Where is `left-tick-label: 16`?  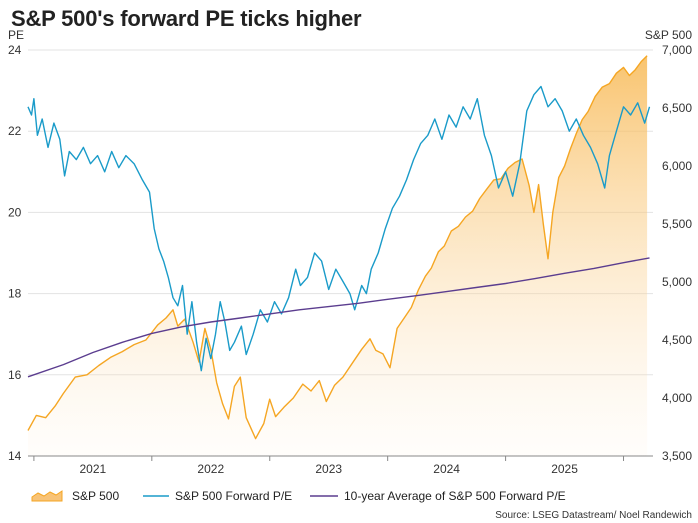
left-tick-label: 16 is located at coordinates (15, 375).